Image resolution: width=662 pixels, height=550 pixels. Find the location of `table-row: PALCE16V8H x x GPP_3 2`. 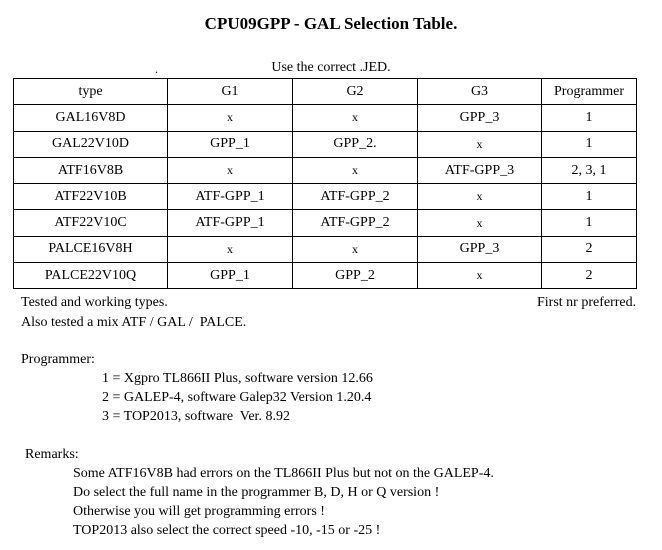

table-row: PALCE16V8H x x GPP_3 2 is located at coordinates (325, 249).